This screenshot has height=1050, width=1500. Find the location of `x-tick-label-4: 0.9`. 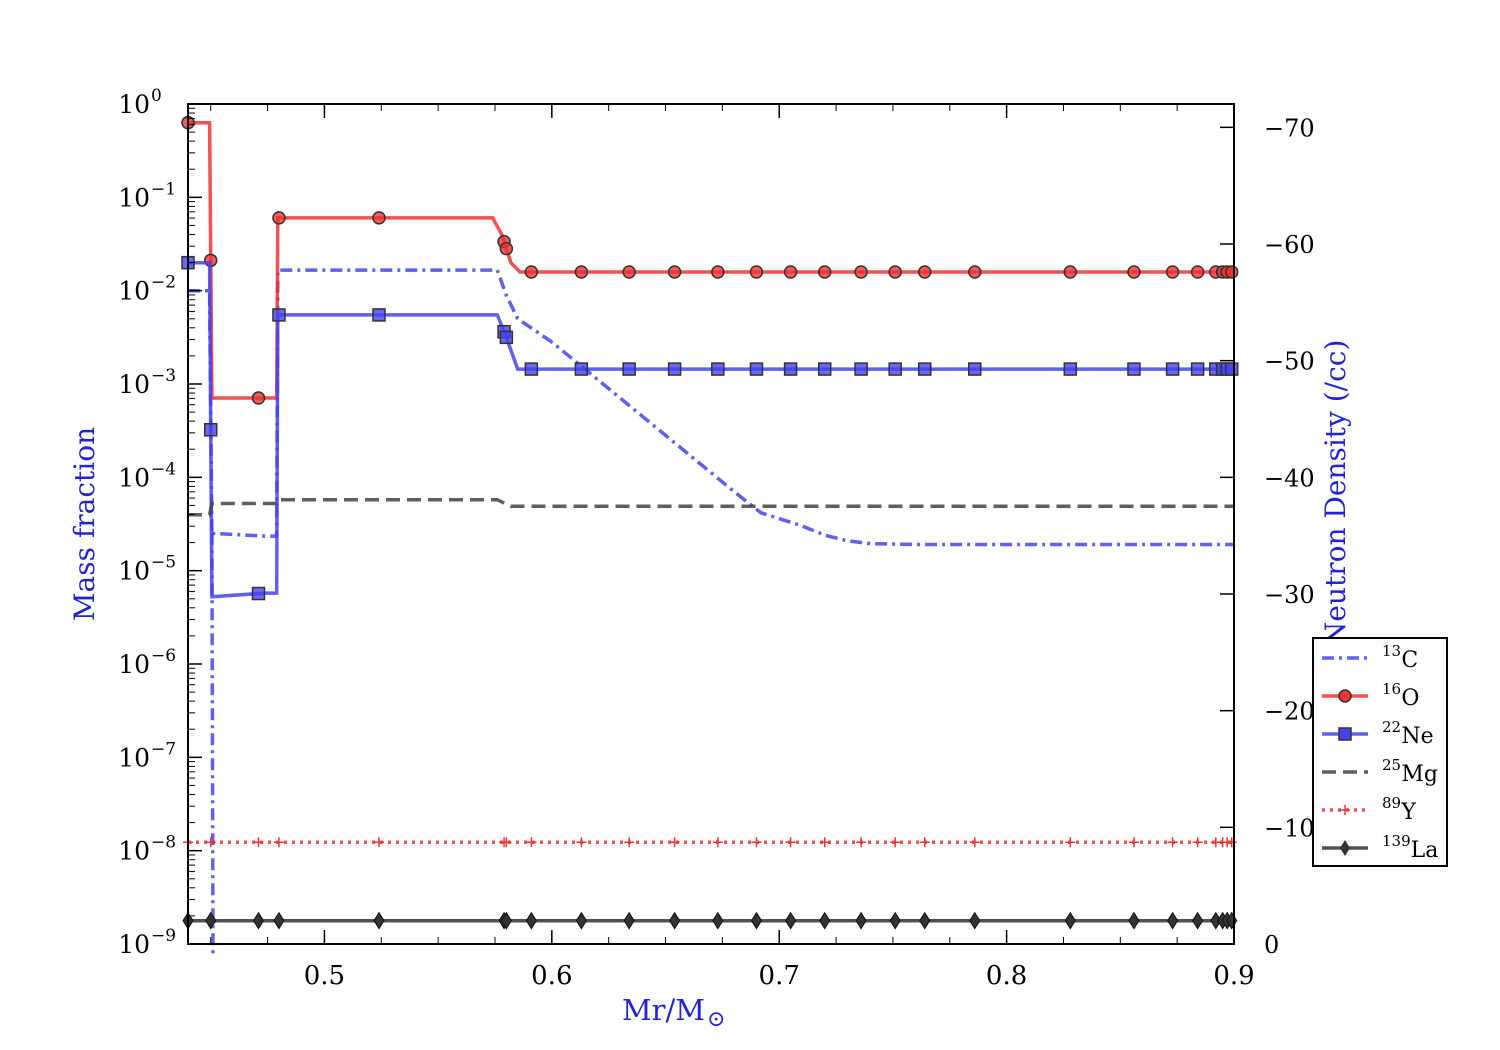

x-tick-label-4: 0.9 is located at coordinates (1233, 976).